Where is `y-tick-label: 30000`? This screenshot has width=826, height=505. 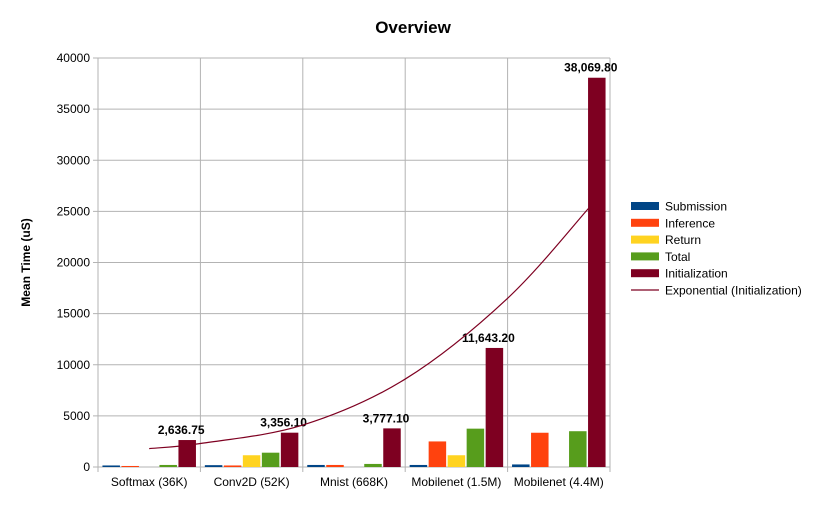
y-tick-label: 30000 is located at coordinates (74, 160).